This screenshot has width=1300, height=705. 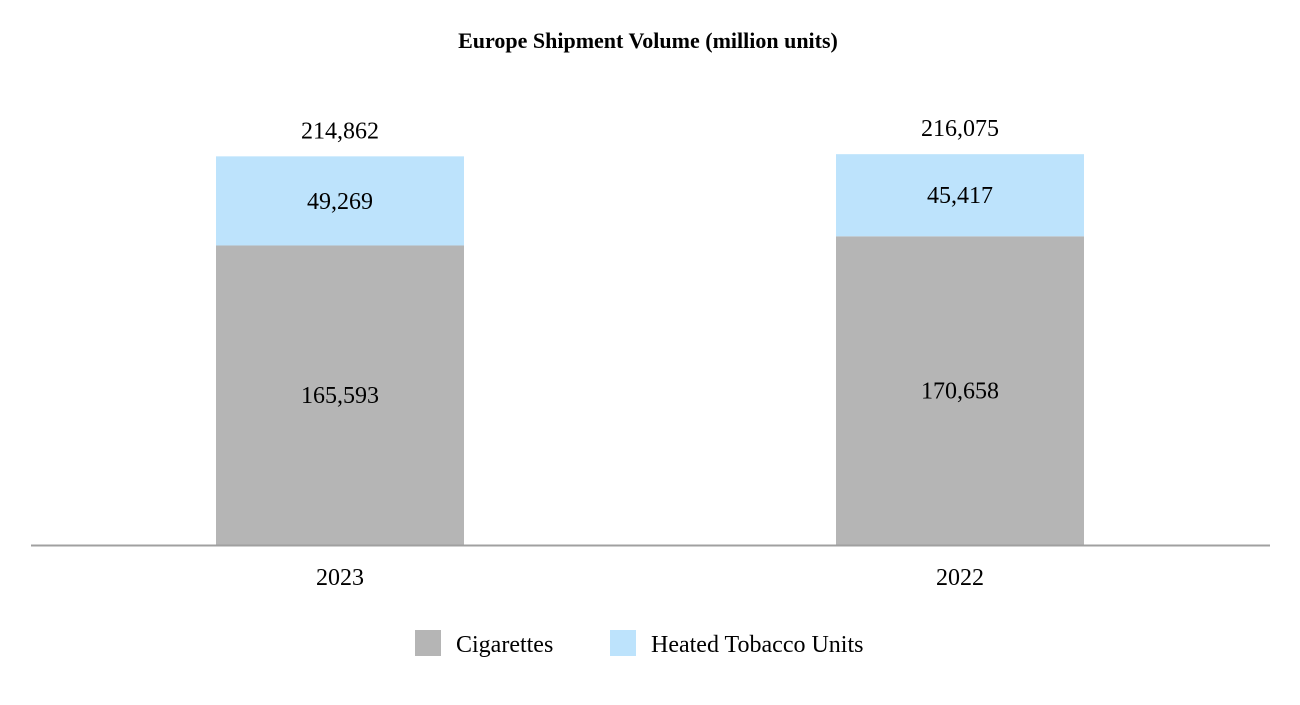 I want to click on x-tick-label-2023: 2023, so click(x=340, y=578).